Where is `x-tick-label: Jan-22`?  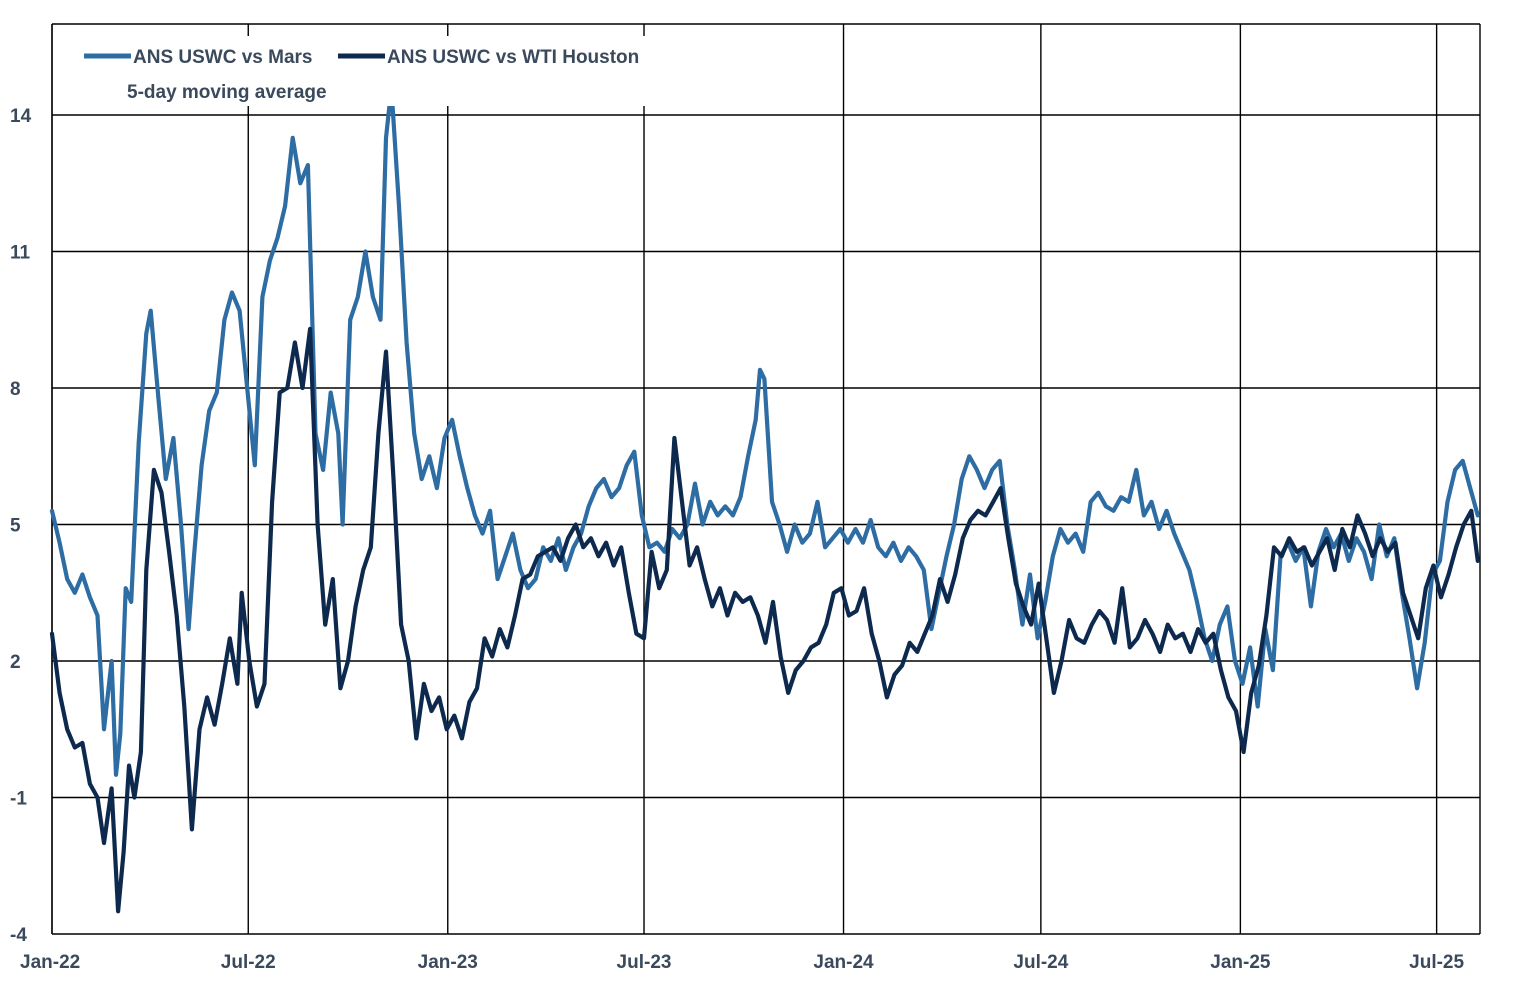
x-tick-label: Jan-22 is located at coordinates (50, 962).